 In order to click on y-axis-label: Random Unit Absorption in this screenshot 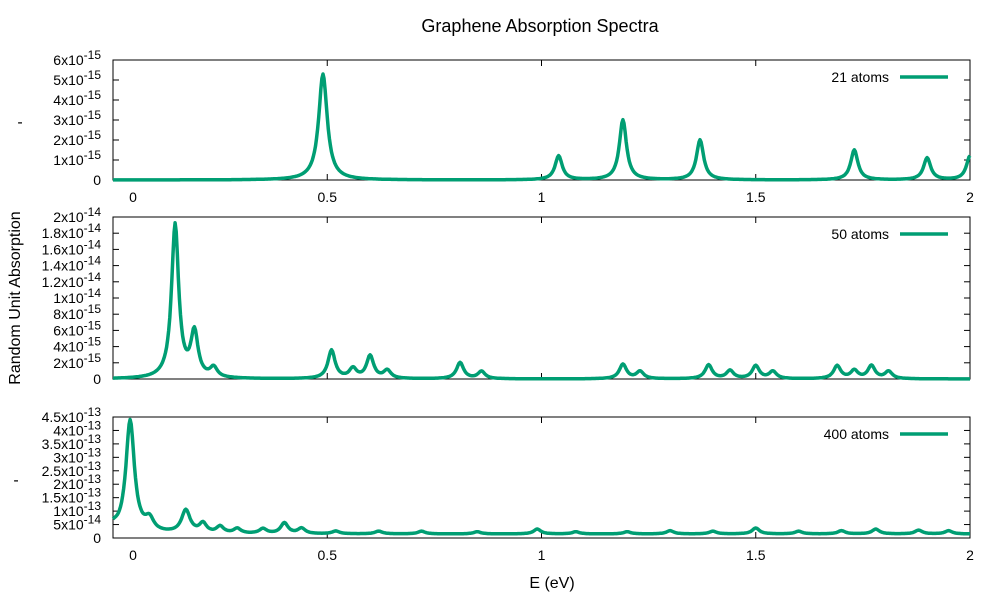, I will do `click(15, 297)`.